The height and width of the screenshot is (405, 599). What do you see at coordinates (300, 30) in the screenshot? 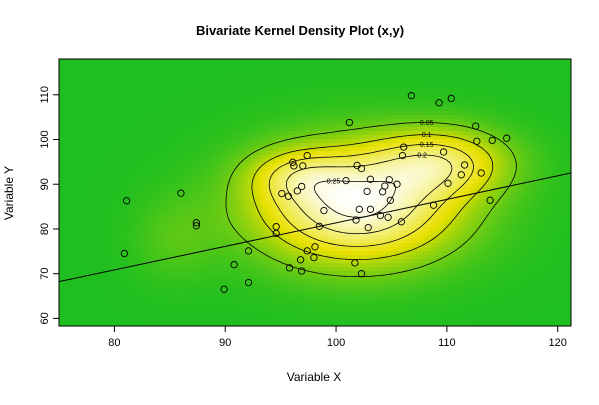
I see `chart-title: Bivariate Kernel Density Plot (x,y)` at bounding box center [300, 30].